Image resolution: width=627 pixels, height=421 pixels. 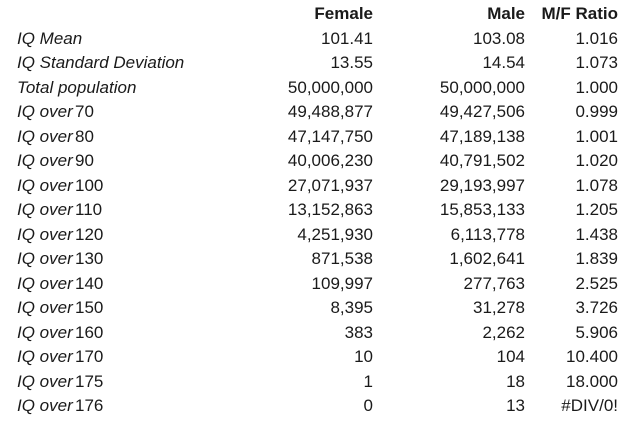 I want to click on row-threshold: 170, so click(x=89, y=357).